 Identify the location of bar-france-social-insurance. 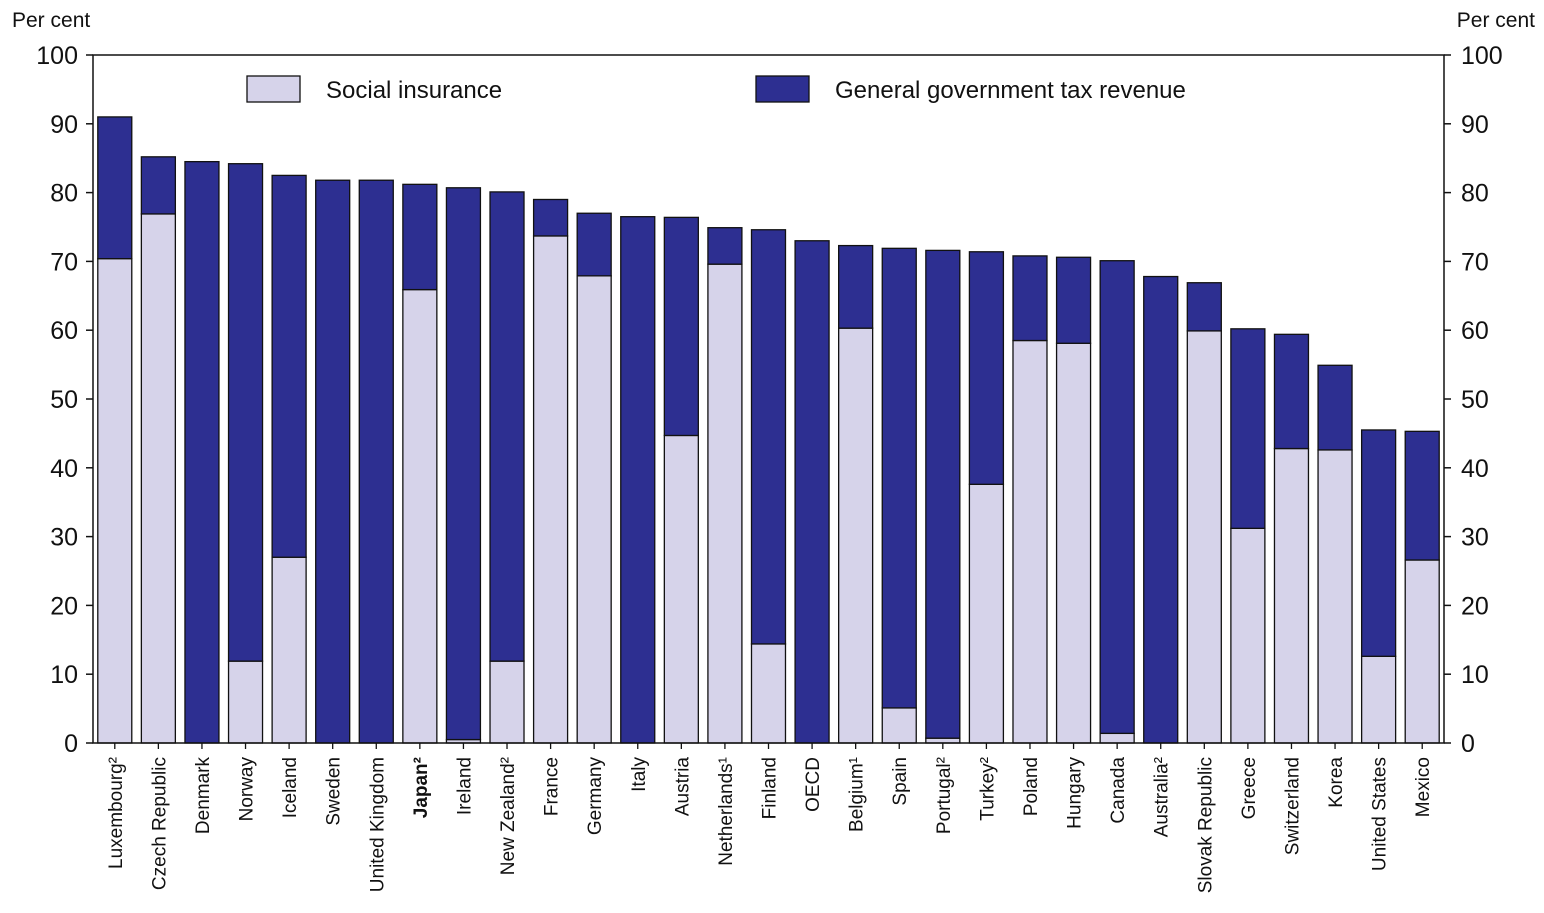
(550, 489).